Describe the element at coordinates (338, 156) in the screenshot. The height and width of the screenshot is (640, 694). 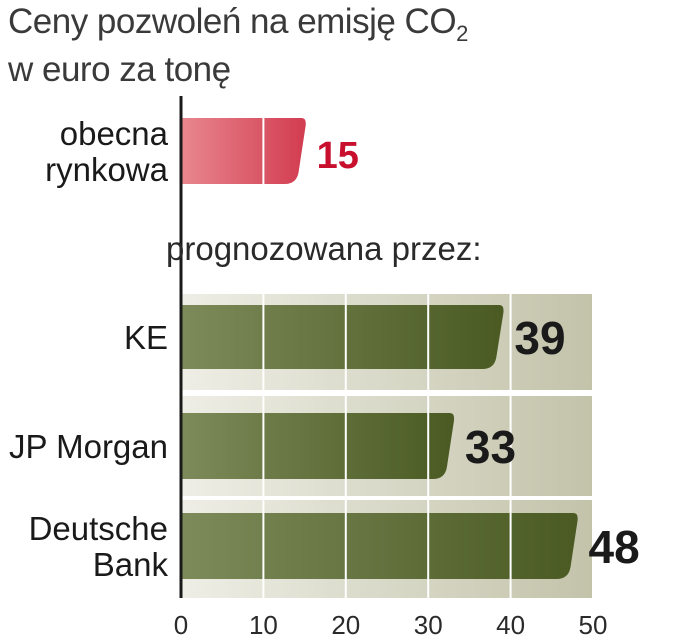
I see `value-label-0: 15` at that location.